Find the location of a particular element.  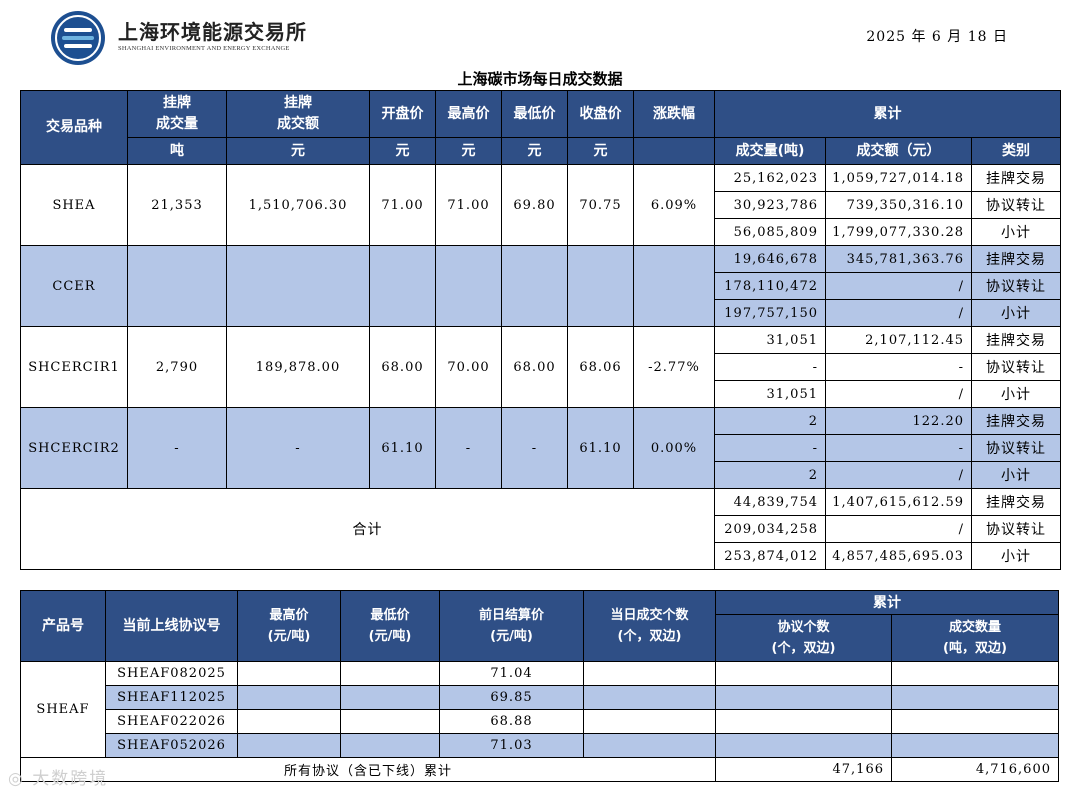

table-row: SHEAF112025 69.85 is located at coordinates (539, 697).